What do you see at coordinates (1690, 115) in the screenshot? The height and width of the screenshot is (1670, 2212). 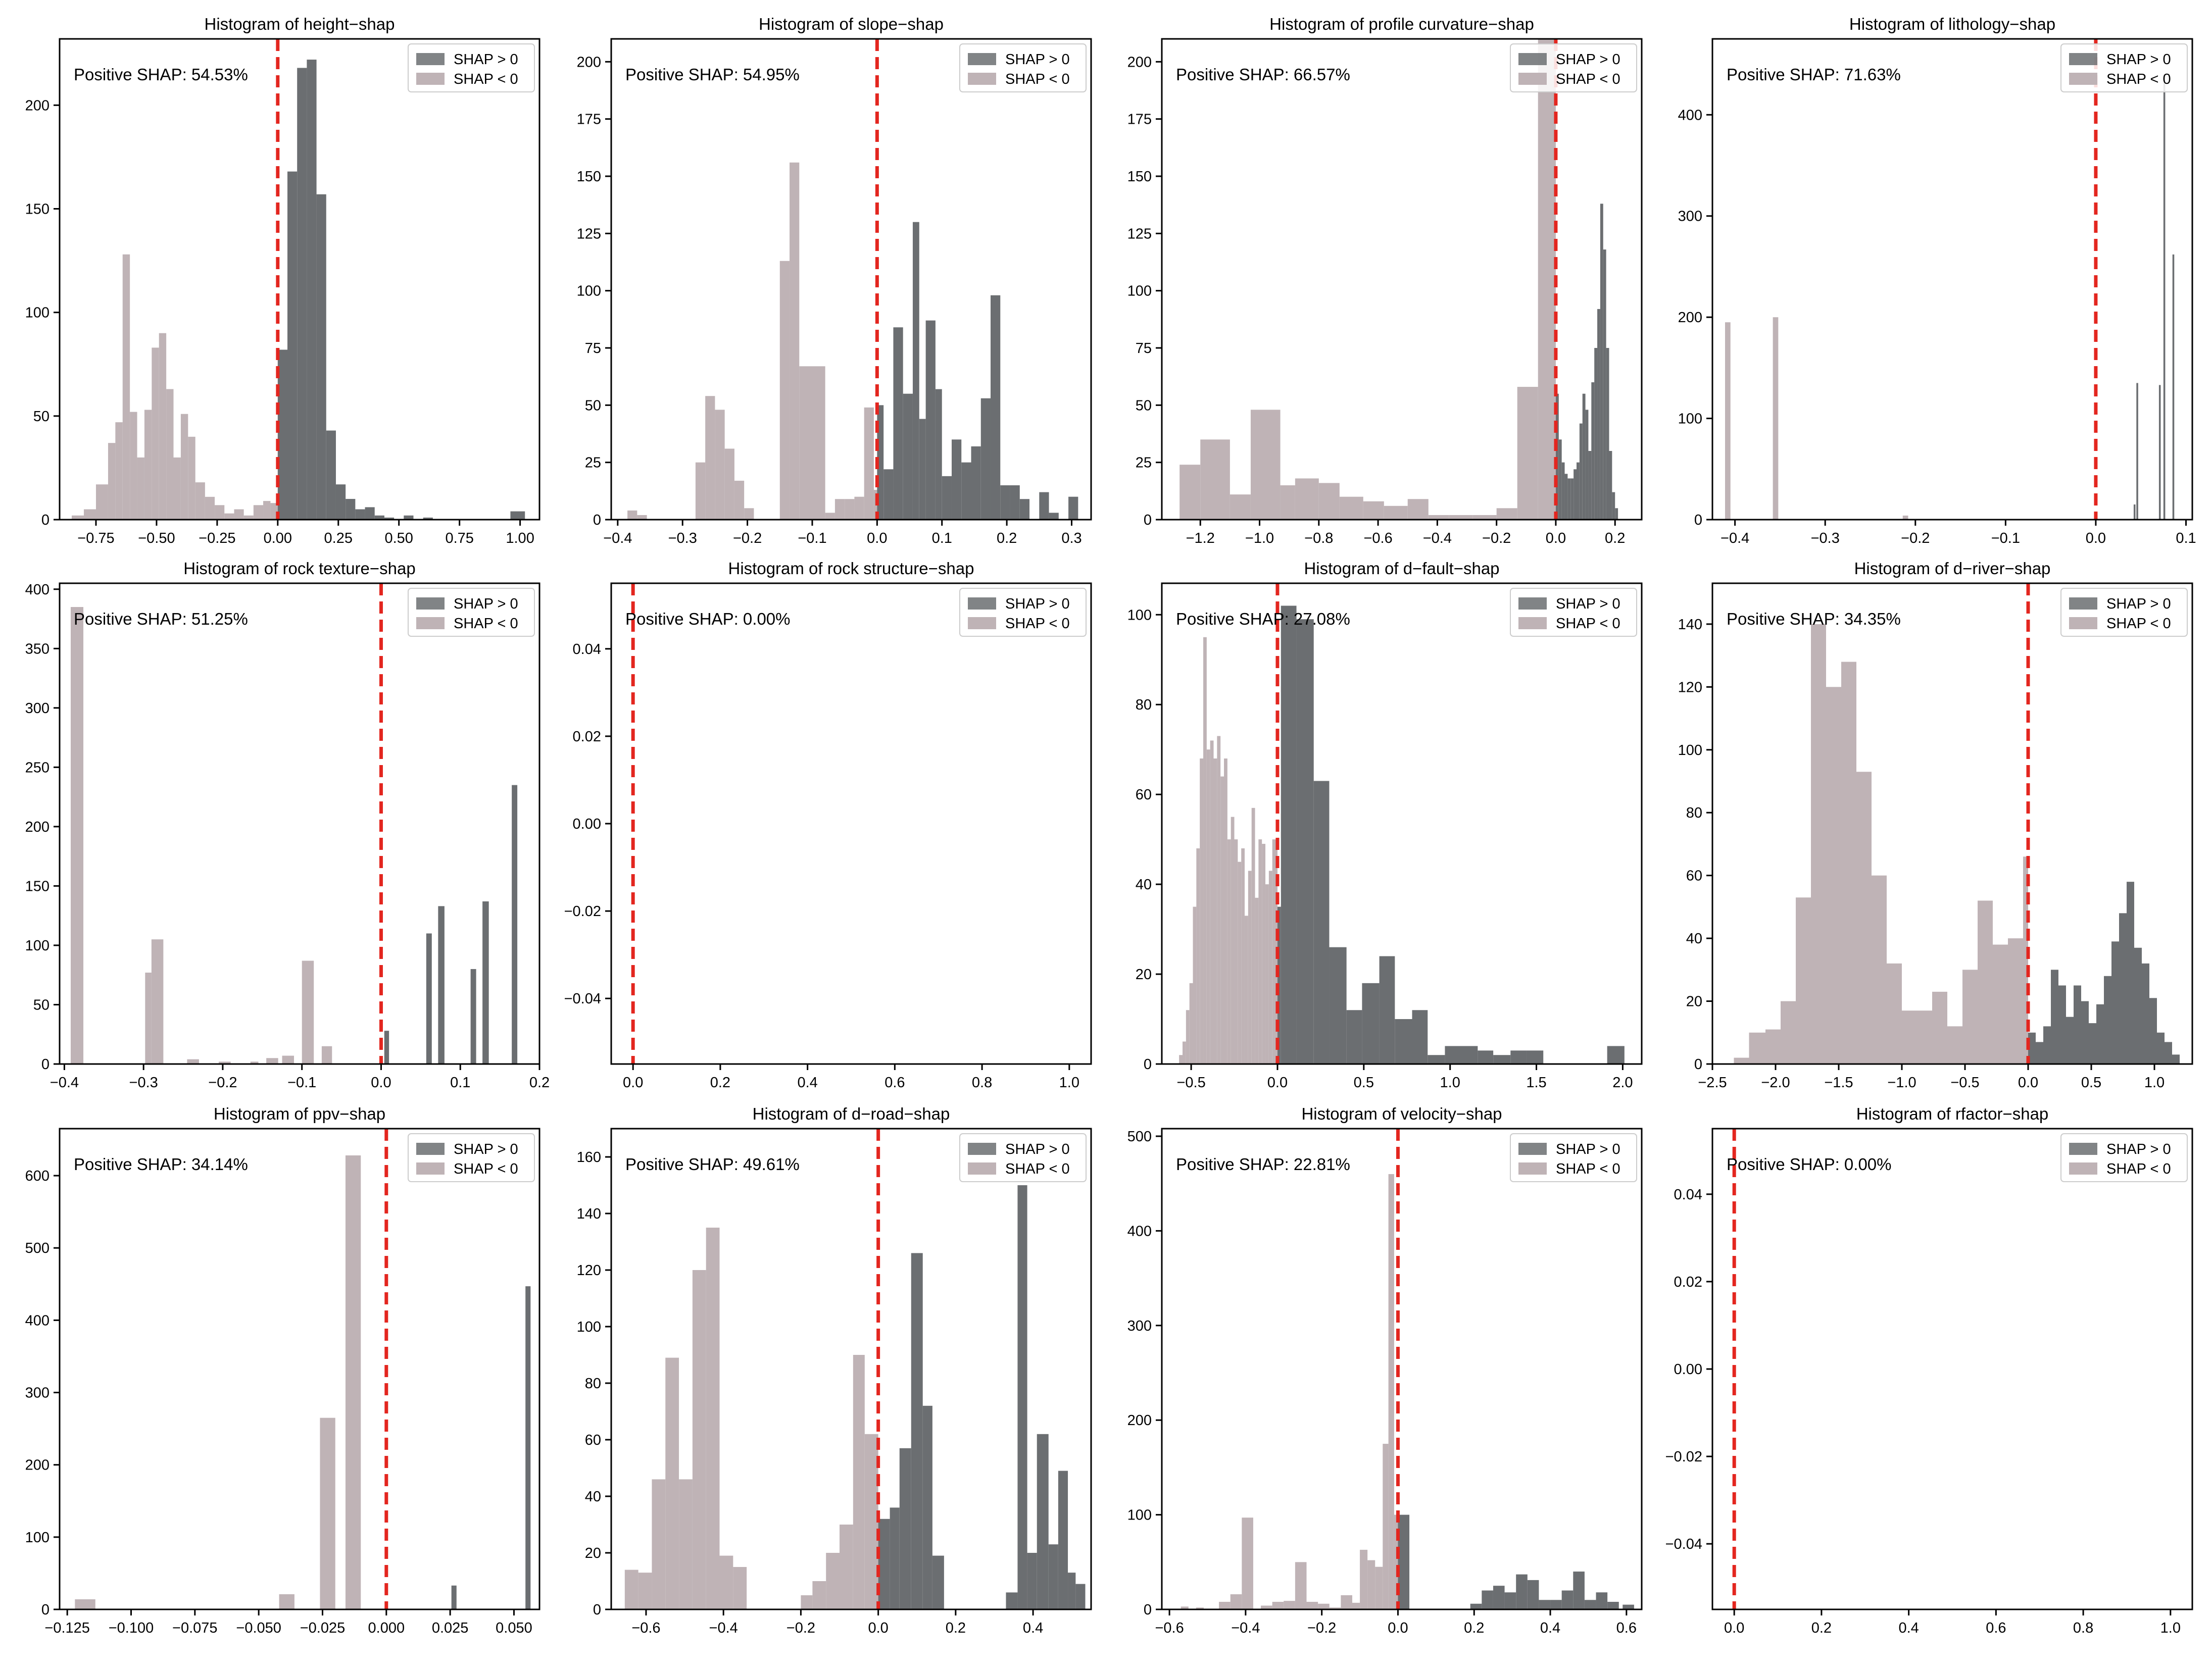 I see `y-tick-label: 400` at bounding box center [1690, 115].